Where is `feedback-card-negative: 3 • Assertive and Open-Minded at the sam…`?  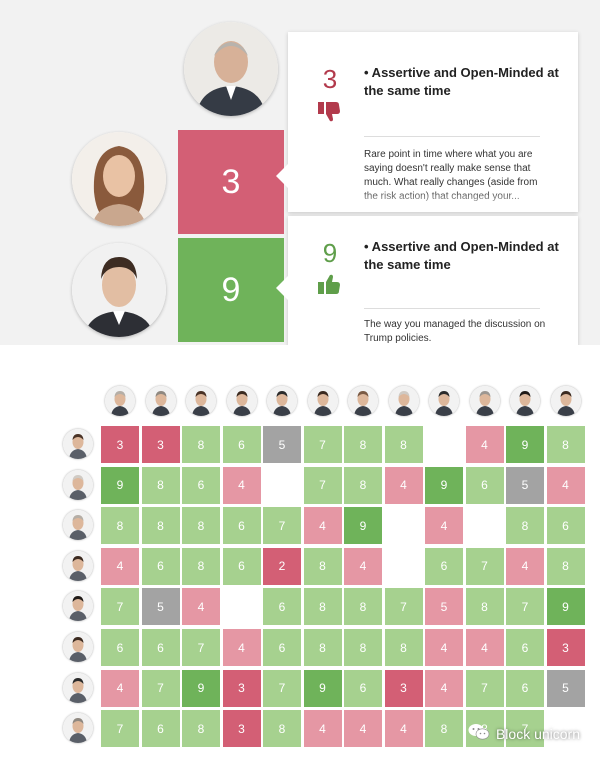
feedback-card-negative: 3 • Assertive and Open-Minded at the sam… is located at coordinates (427, 122).